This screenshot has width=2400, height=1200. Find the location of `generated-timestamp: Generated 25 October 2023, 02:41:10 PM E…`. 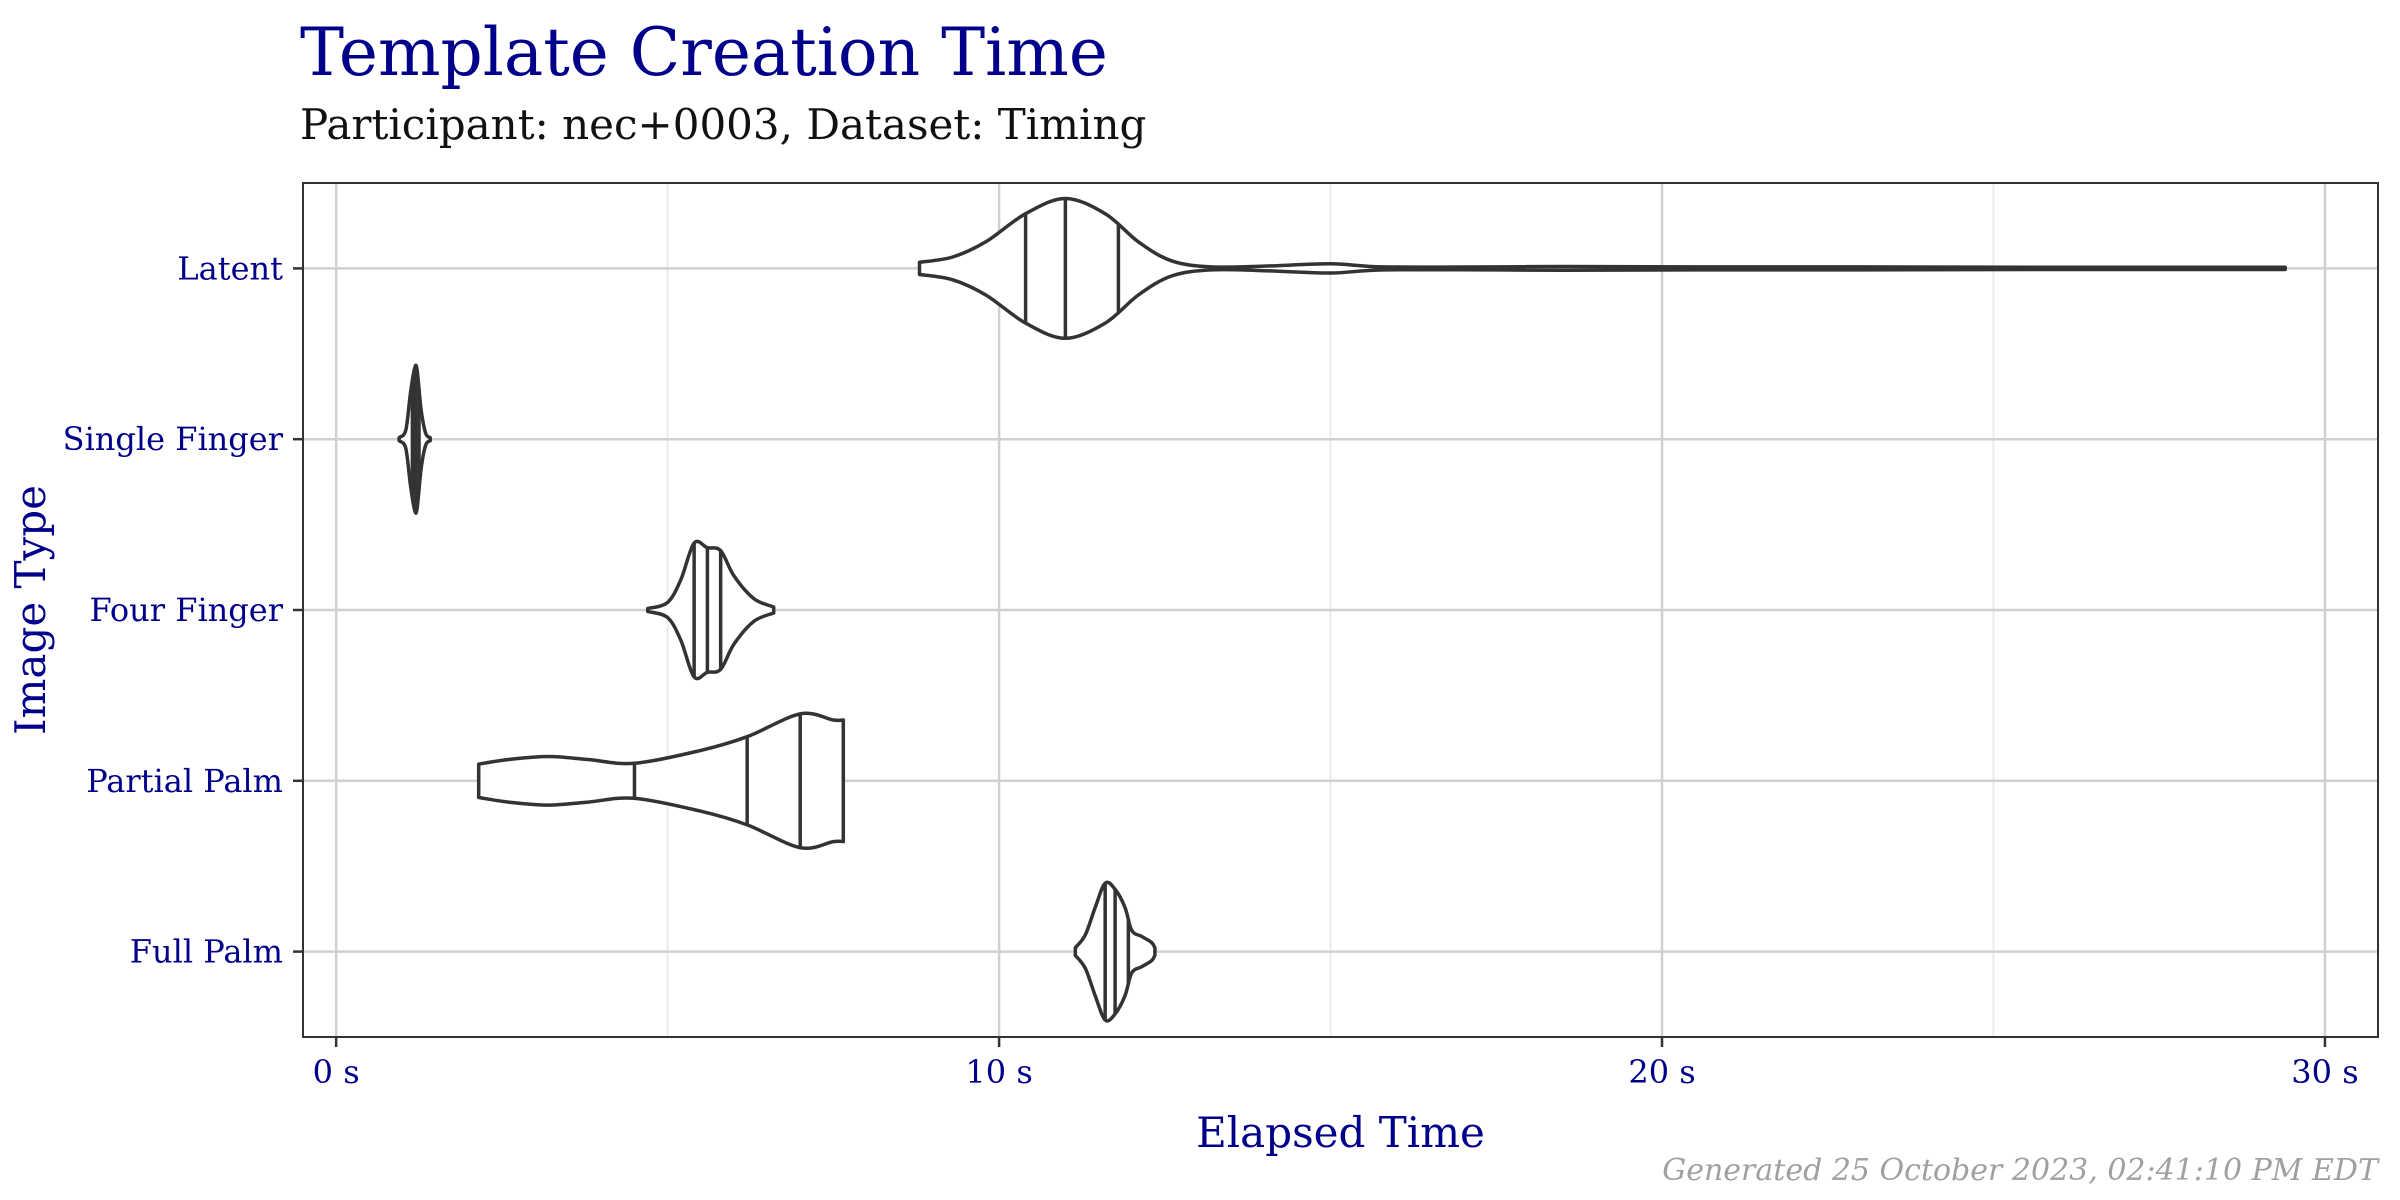

generated-timestamp: Generated 25 October 2023, 02:41:10 PM E… is located at coordinates (2020, 1170).